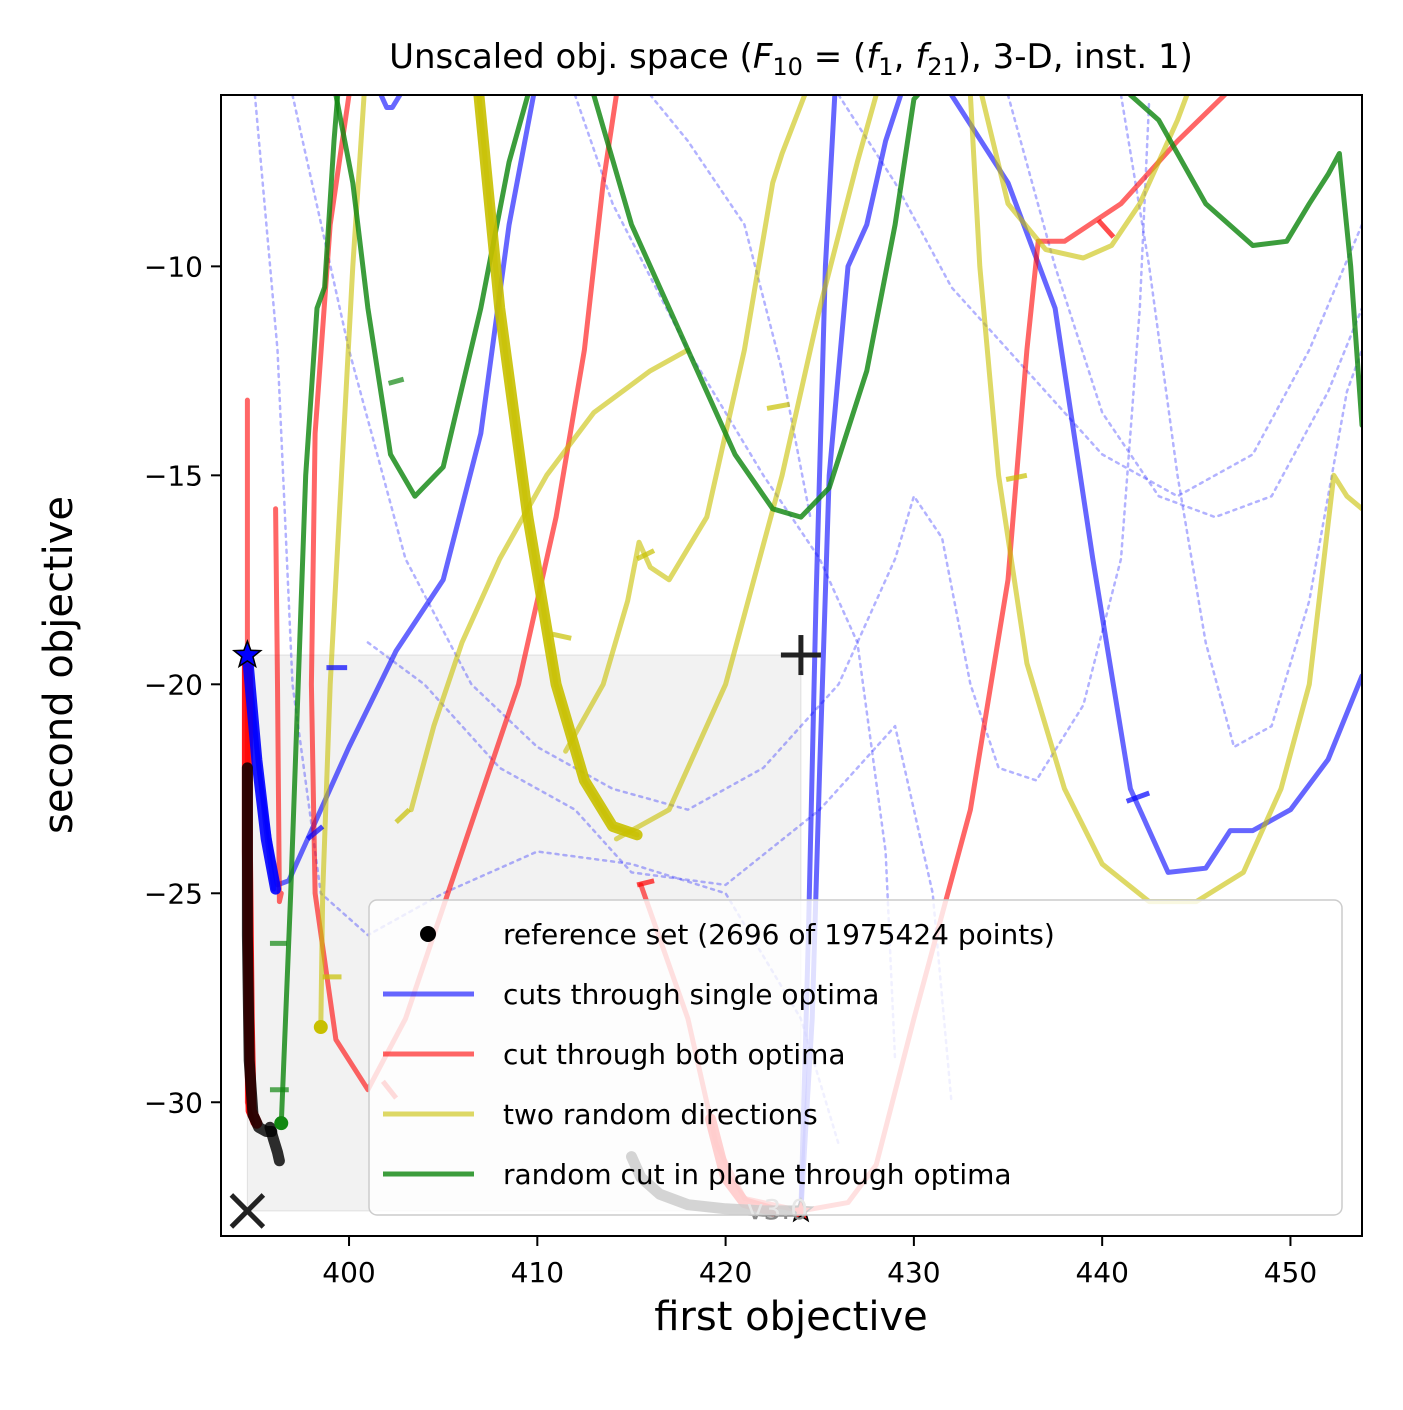 The image size is (1403, 1410). Describe the element at coordinates (390, 102) in the screenshot. I see `series-line-cuts-through-single-optima` at that location.